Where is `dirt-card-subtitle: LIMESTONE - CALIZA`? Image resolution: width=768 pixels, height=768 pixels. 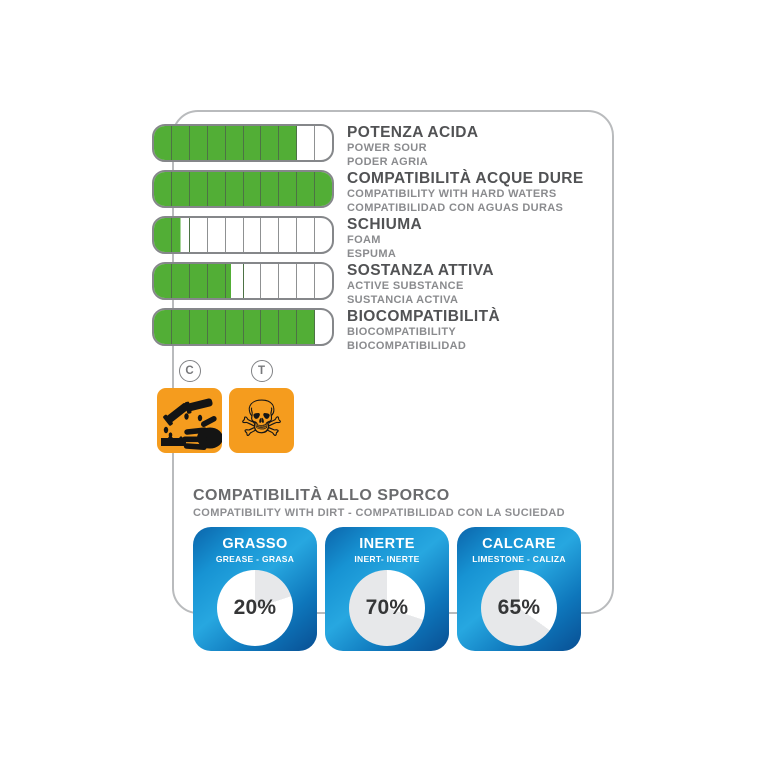 dirt-card-subtitle: LIMESTONE - CALIZA is located at coordinates (519, 558).